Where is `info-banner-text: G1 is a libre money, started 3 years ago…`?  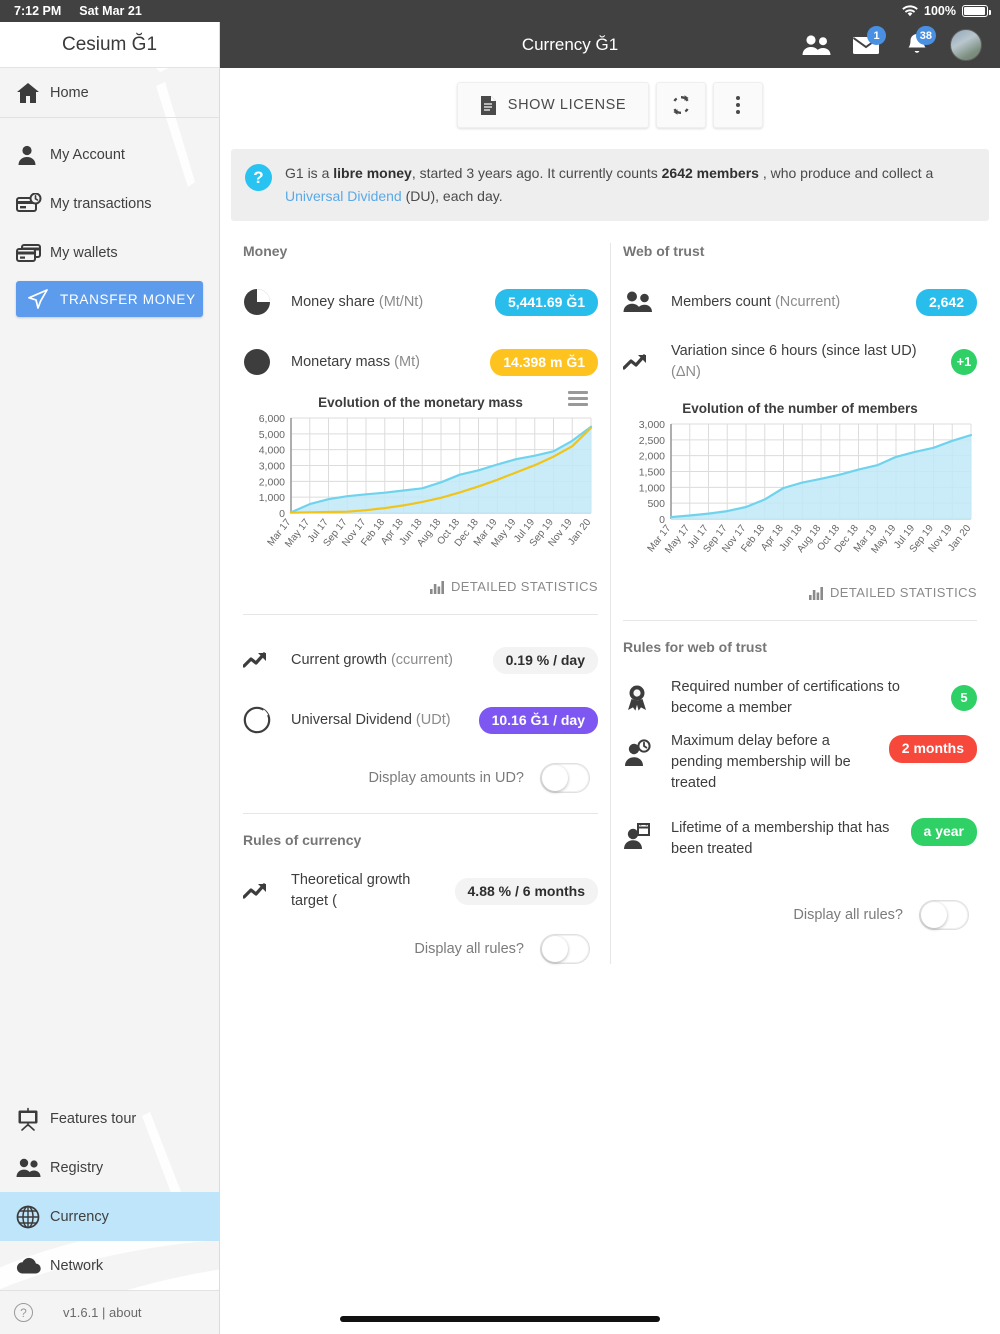 info-banner-text: G1 is a libre money, started 3 years ago… is located at coordinates (629, 184).